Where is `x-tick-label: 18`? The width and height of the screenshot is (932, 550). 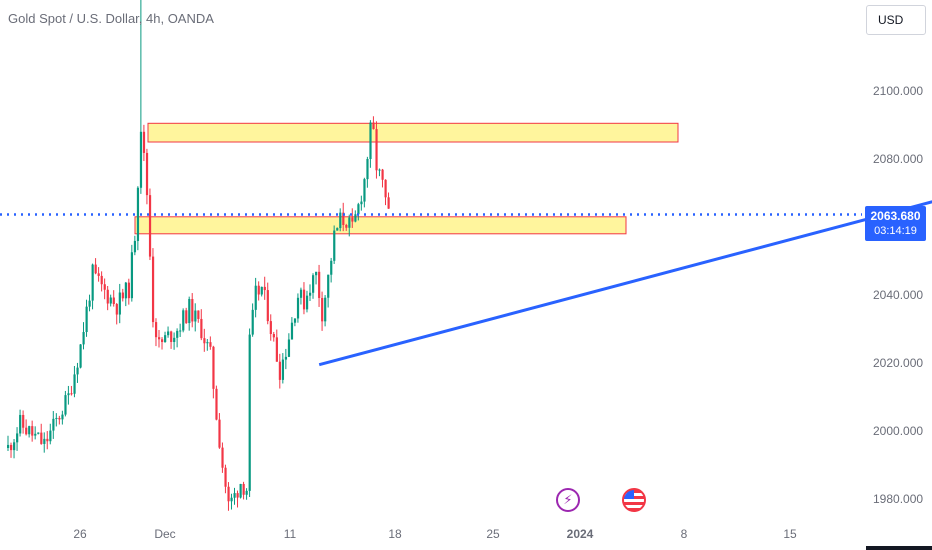 x-tick-label: 18 is located at coordinates (395, 534).